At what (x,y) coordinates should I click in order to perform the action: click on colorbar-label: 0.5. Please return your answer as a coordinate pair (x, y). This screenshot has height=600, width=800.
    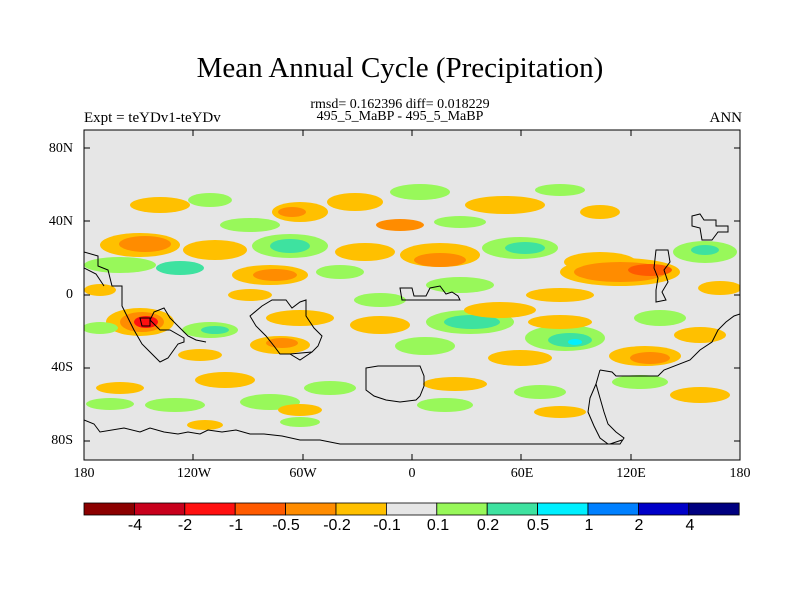
    Looking at the image, I should click on (538, 525).